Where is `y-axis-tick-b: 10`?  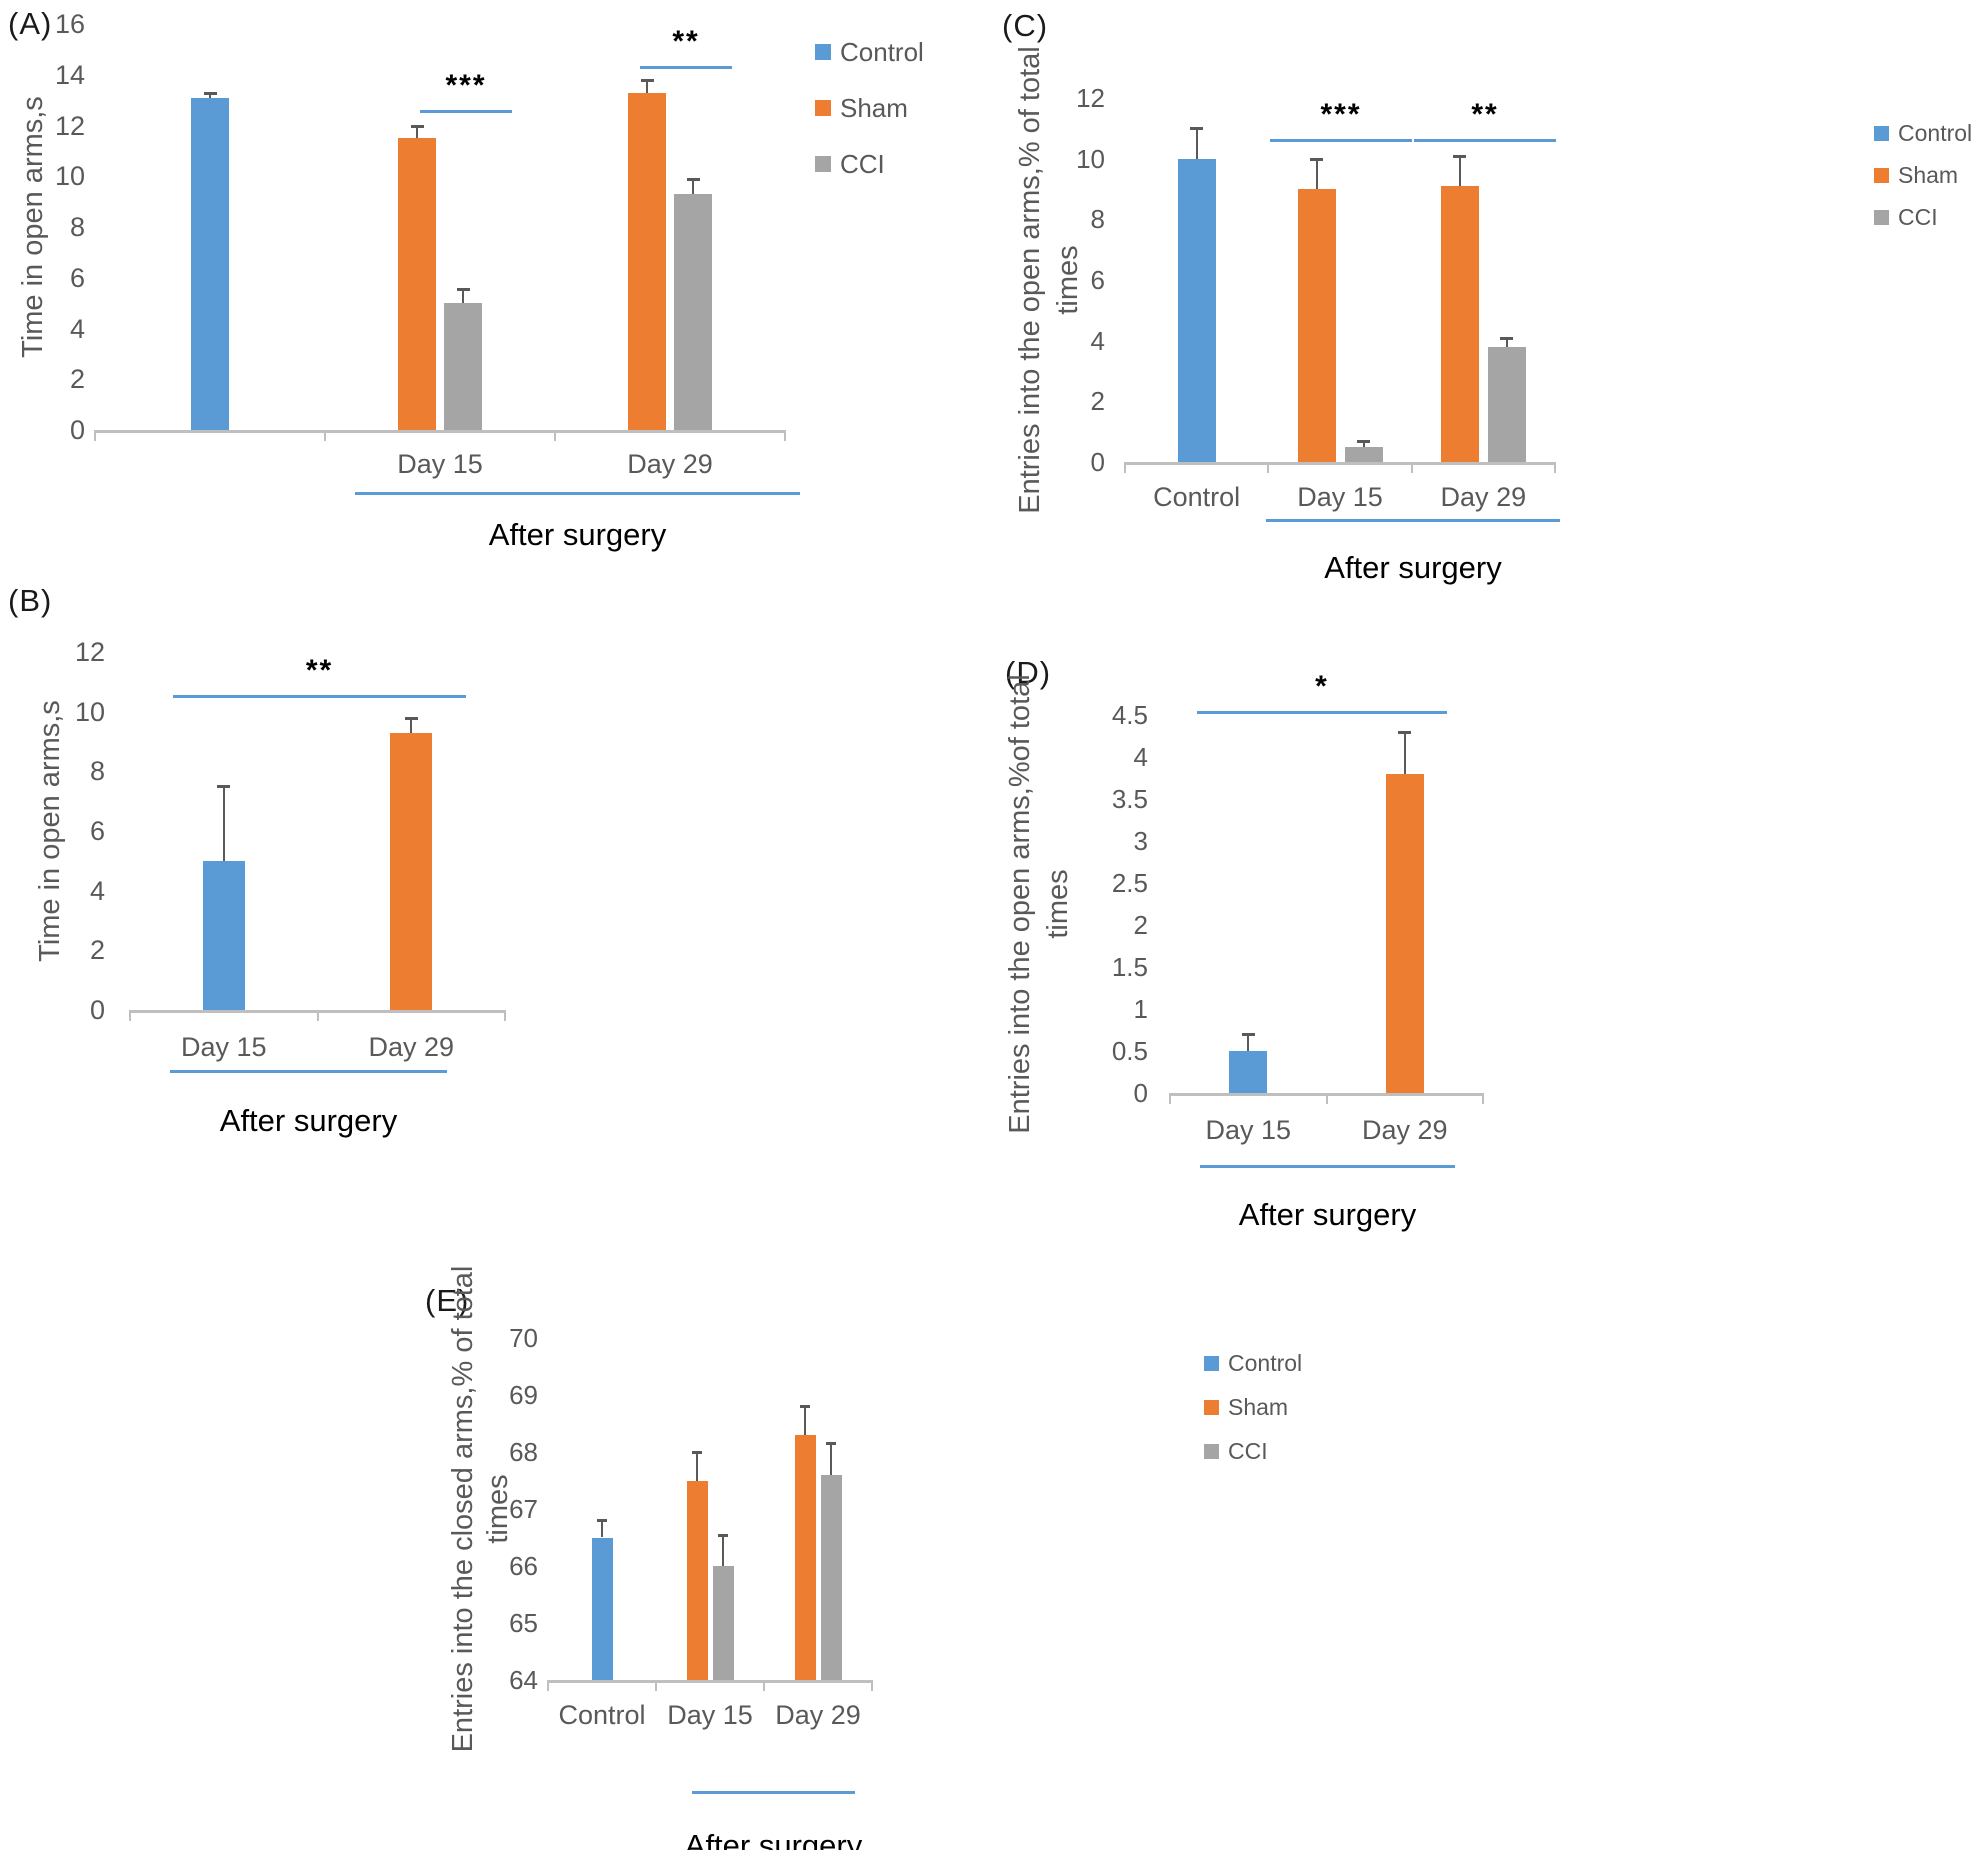 y-axis-tick-b: 10 is located at coordinates (89, 711).